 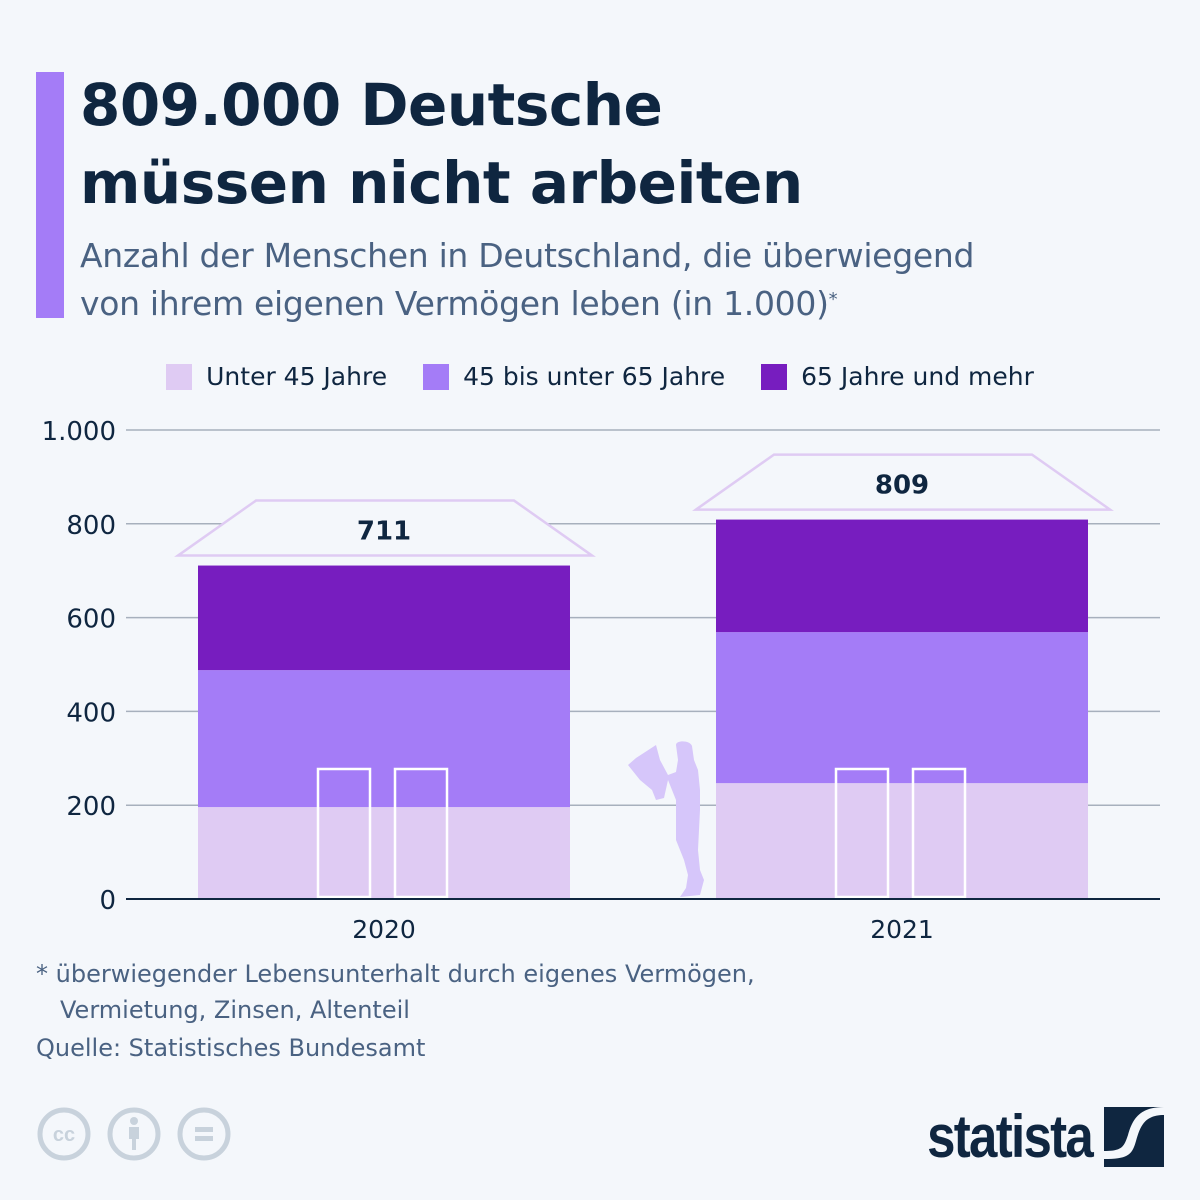 I want to click on x-tick-label: 2020, so click(x=384, y=929).